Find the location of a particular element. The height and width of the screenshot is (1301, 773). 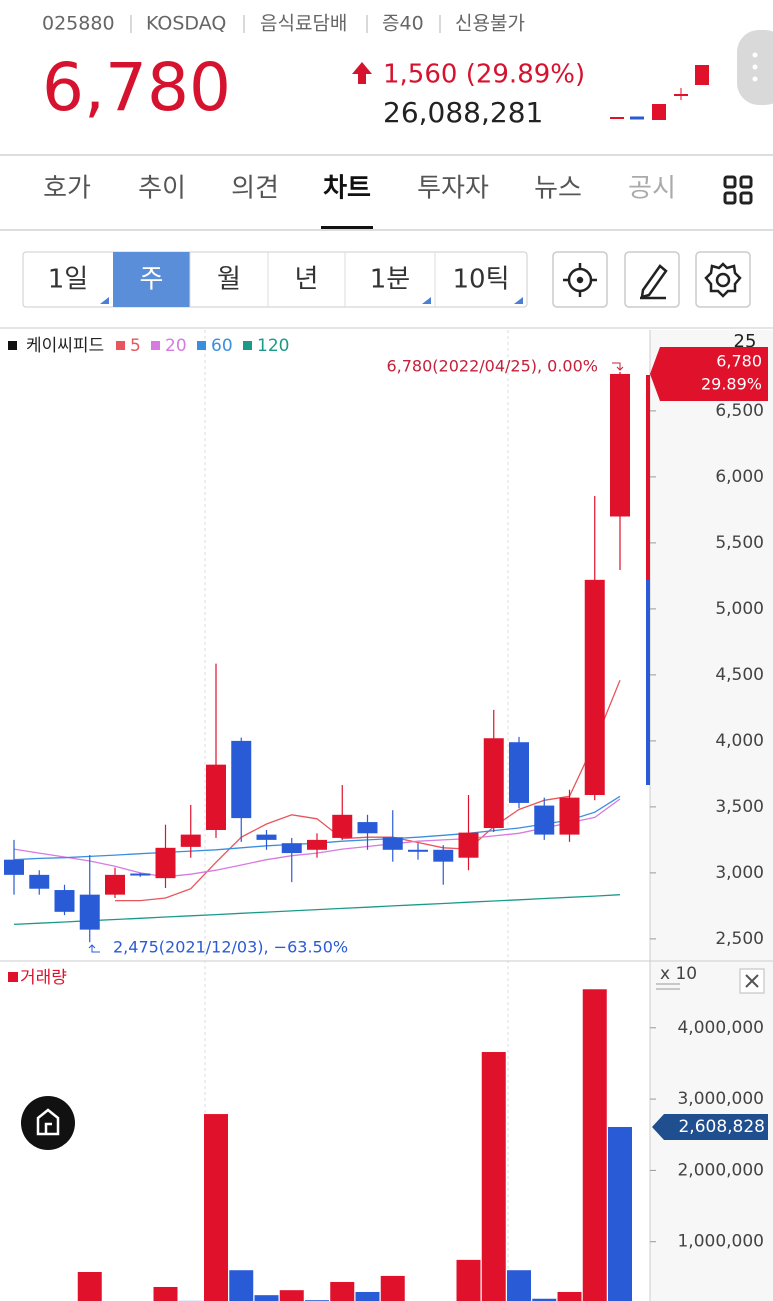

y-tick-label: 5,000 is located at coordinates (739, 609).